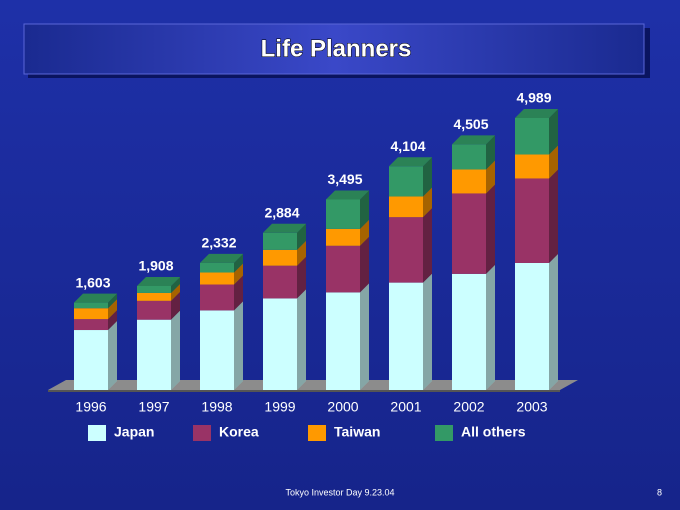 The width and height of the screenshot is (680, 510). I want to click on x-tick-label: 1999, so click(279, 407).